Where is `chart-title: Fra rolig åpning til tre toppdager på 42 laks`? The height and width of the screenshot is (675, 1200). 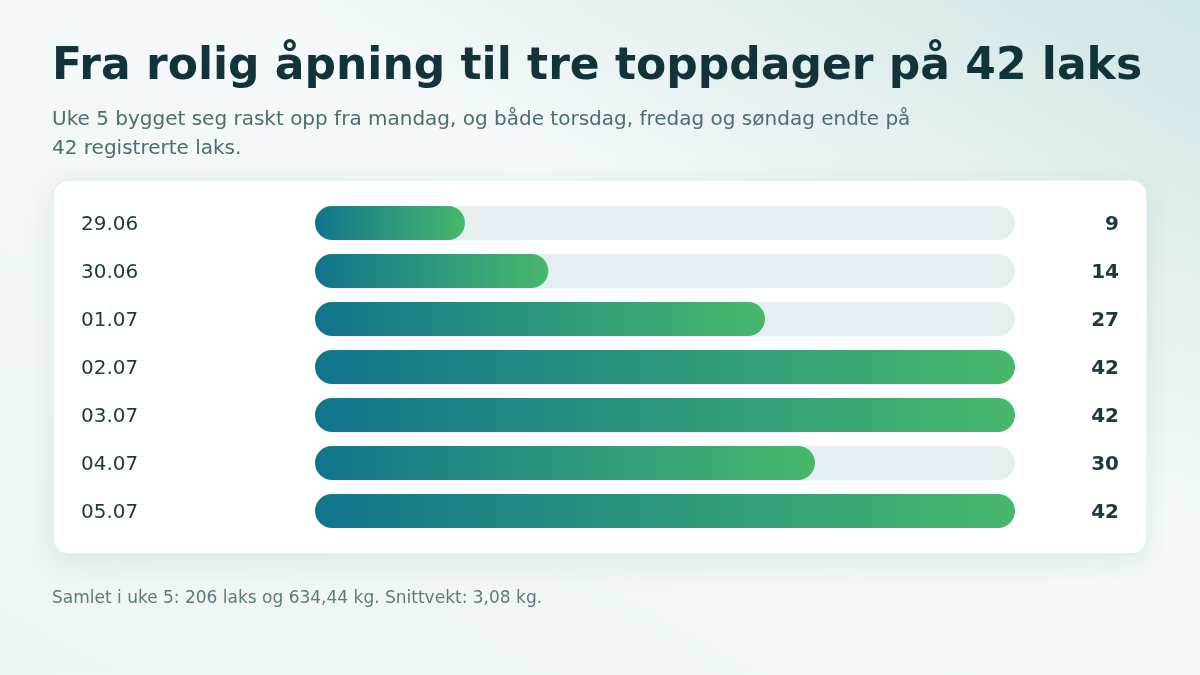
chart-title: Fra rolig åpning til tre toppdager på 42 laks is located at coordinates (597, 63).